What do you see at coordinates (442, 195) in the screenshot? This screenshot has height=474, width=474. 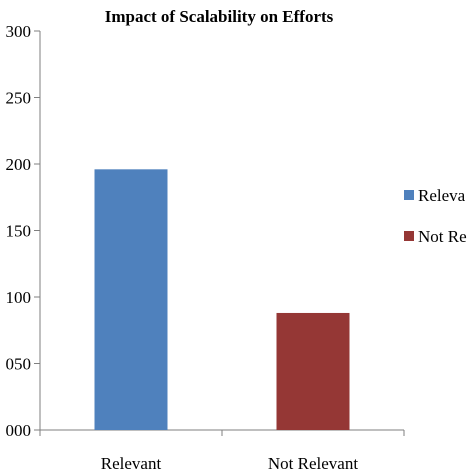 I see `legend-label: Releva` at bounding box center [442, 195].